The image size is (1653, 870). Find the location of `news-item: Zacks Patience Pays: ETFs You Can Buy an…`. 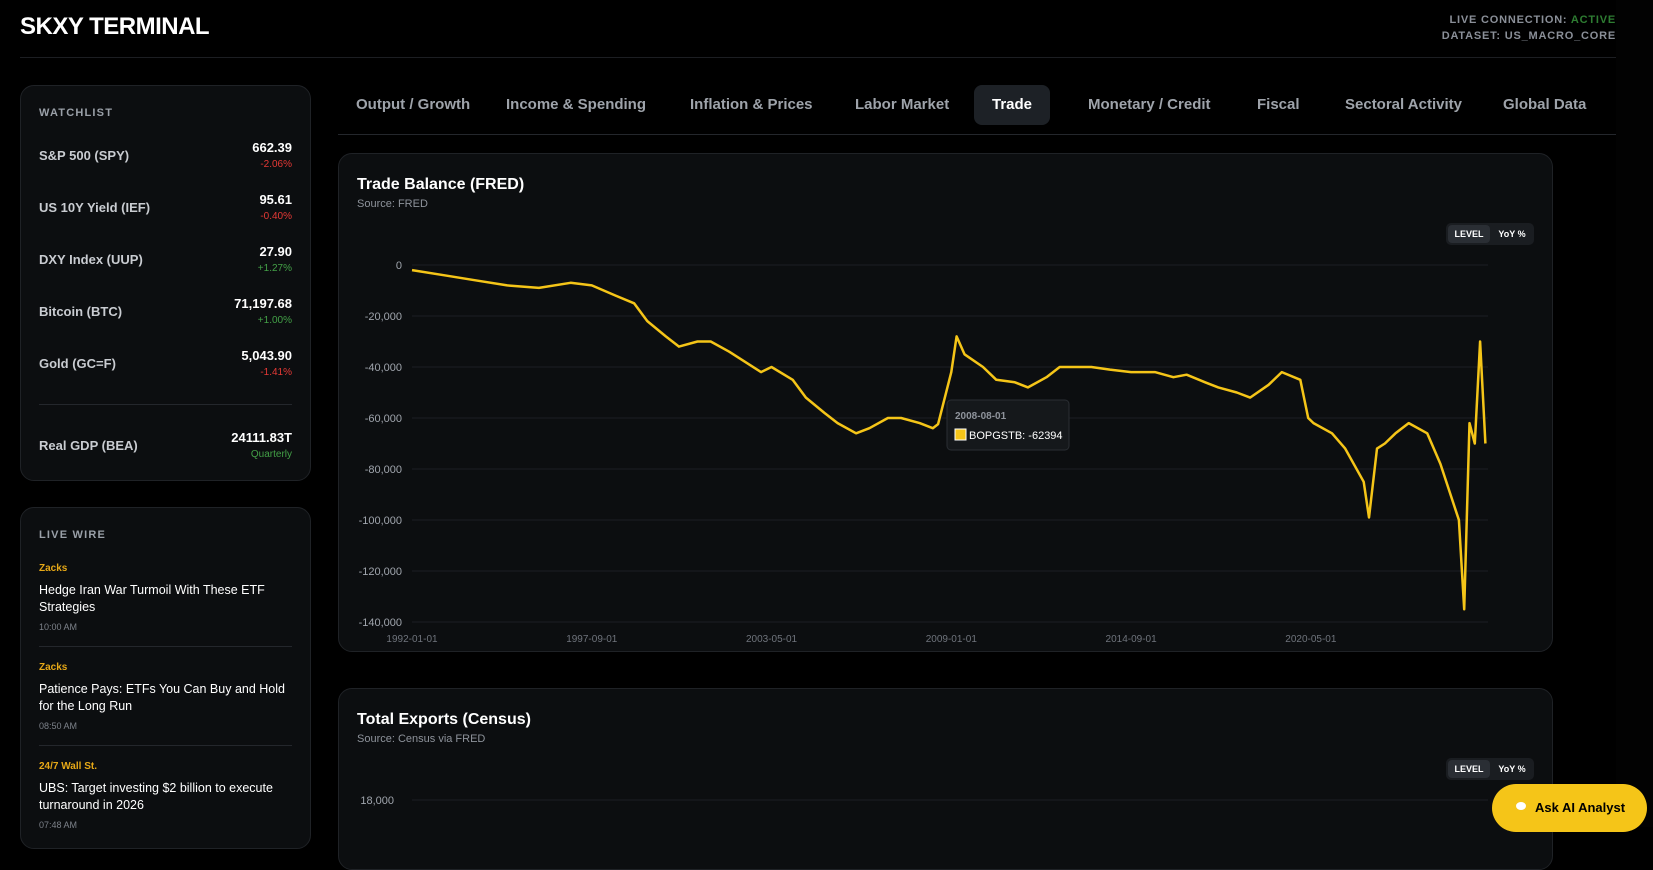

news-item: Zacks Patience Pays: ETFs You Can Buy an… is located at coordinates (165, 696).